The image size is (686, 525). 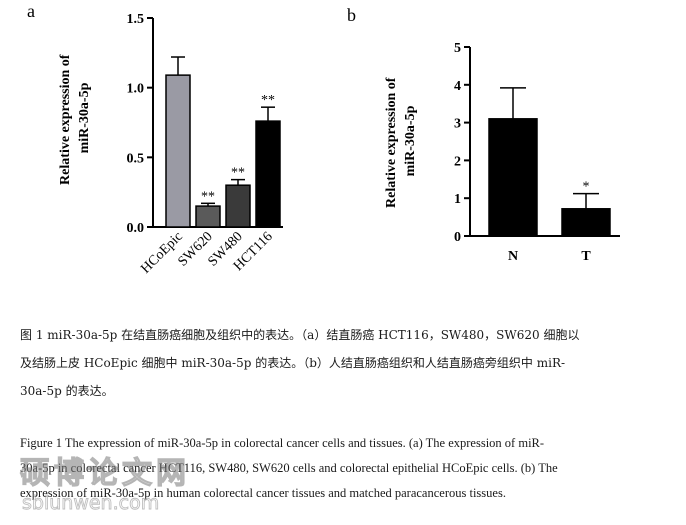 I want to click on watermark-logo: 硕博论文网 sblunwen.com, so click(x=104, y=484).